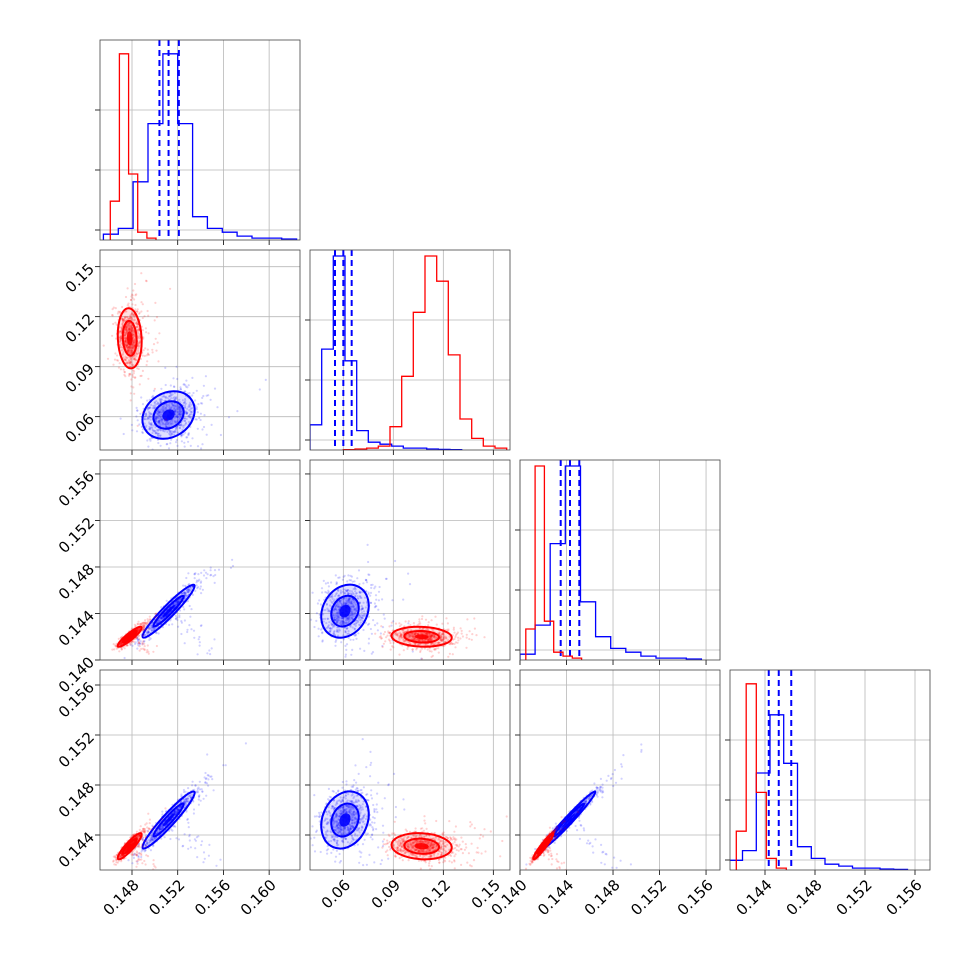  Describe the element at coordinates (168, 415) in the screenshot. I see `contour-core` at that location.